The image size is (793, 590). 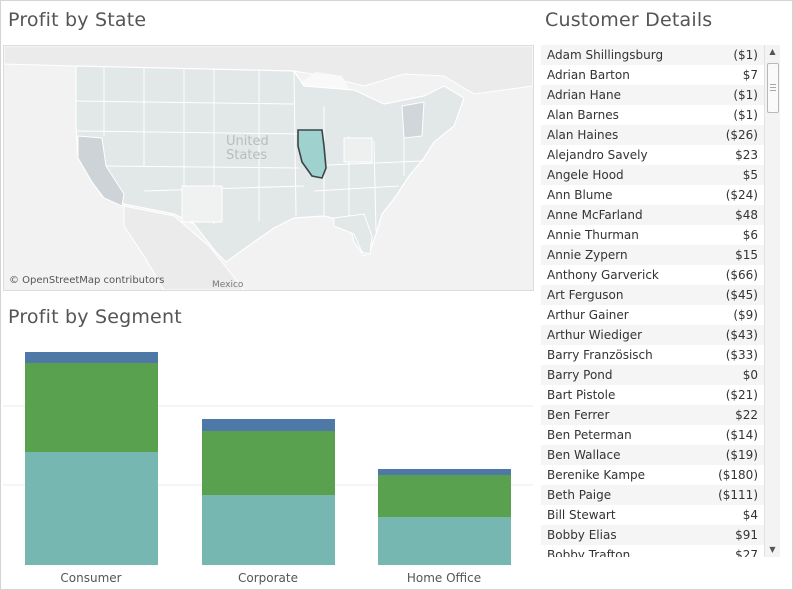 I want to click on customer-name: Barry Pond, so click(x=580, y=375).